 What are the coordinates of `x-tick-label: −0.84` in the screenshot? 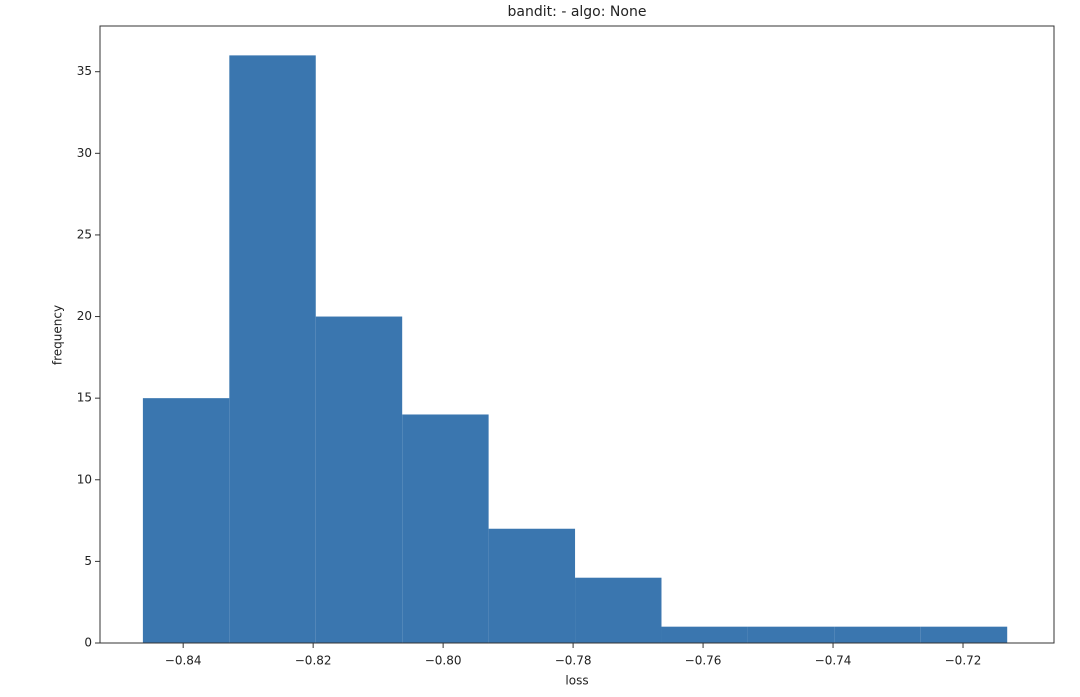 It's located at (183, 661).